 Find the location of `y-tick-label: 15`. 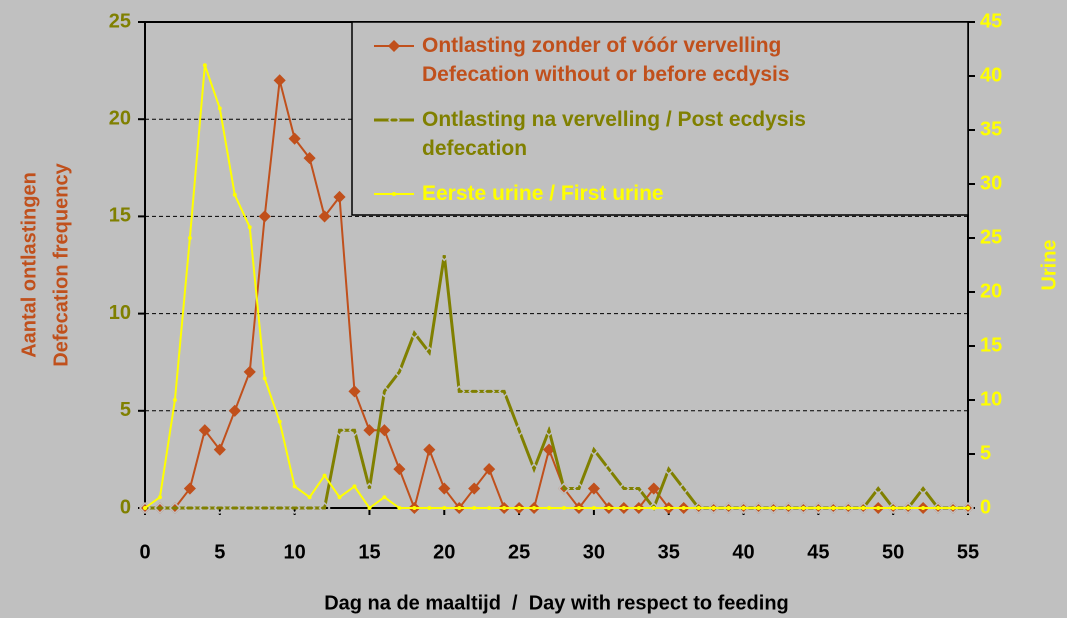

y-tick-label: 15 is located at coordinates (120, 216).